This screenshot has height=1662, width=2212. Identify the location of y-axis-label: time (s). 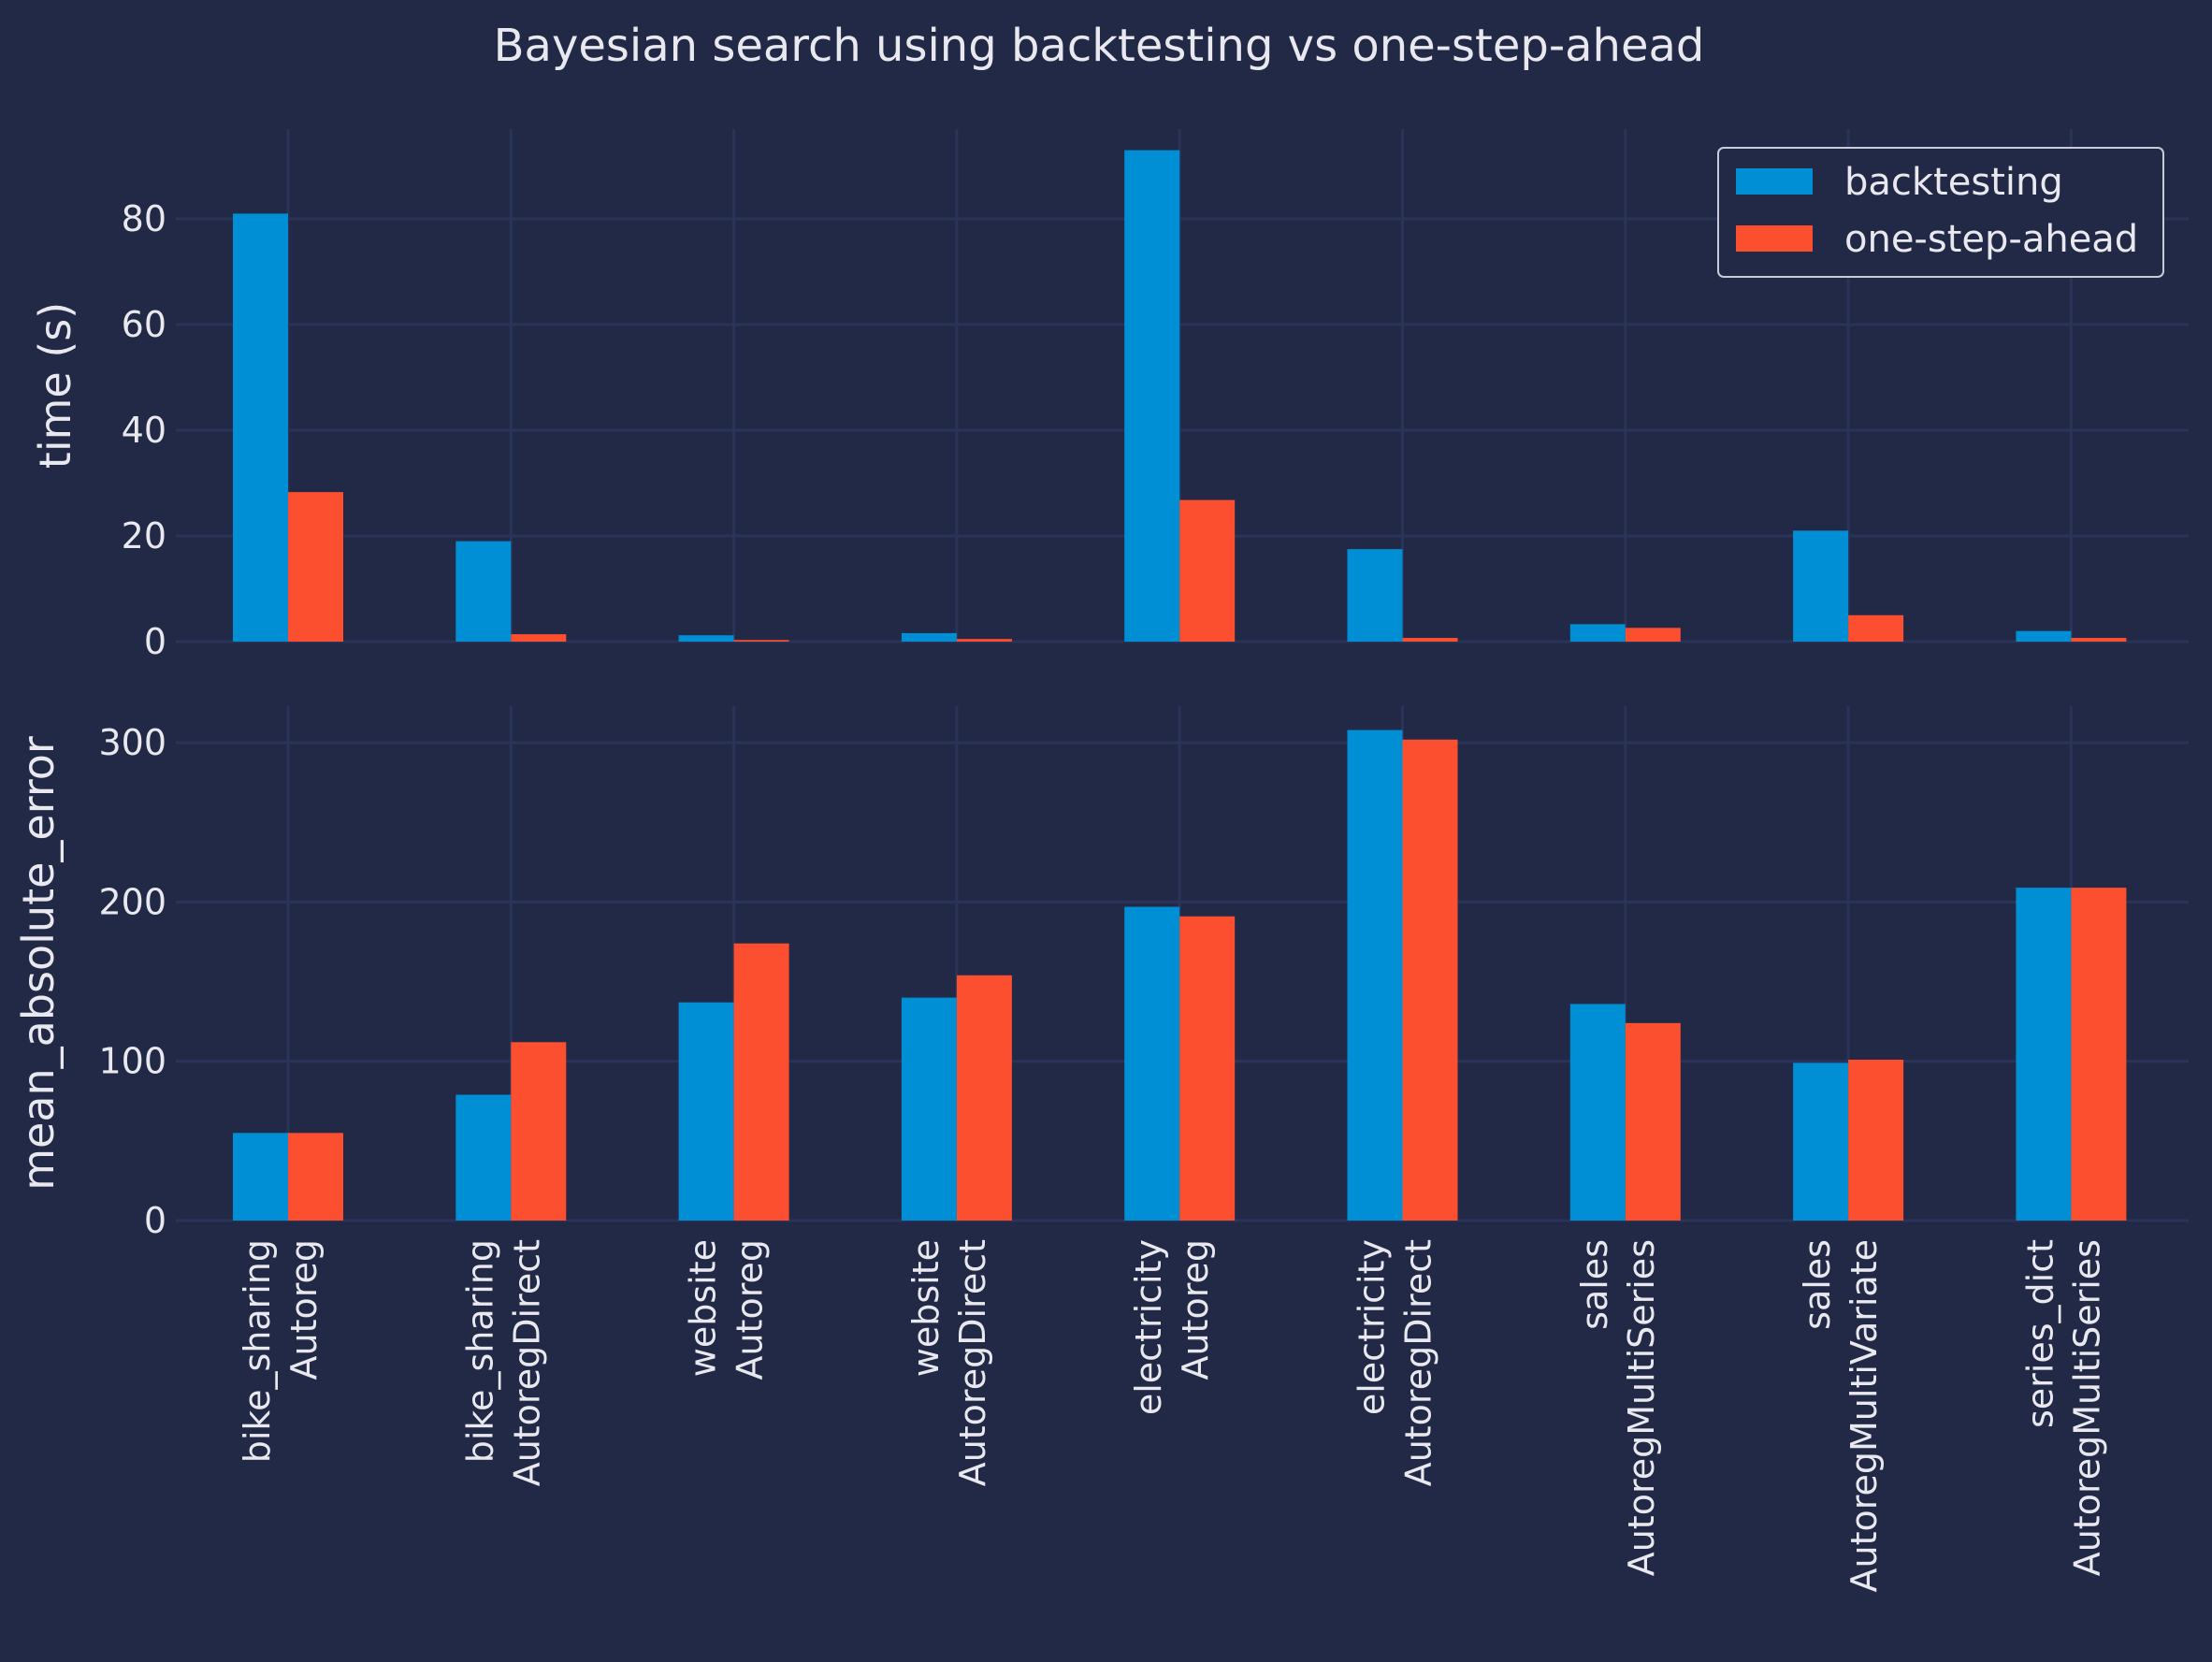
(55, 385).